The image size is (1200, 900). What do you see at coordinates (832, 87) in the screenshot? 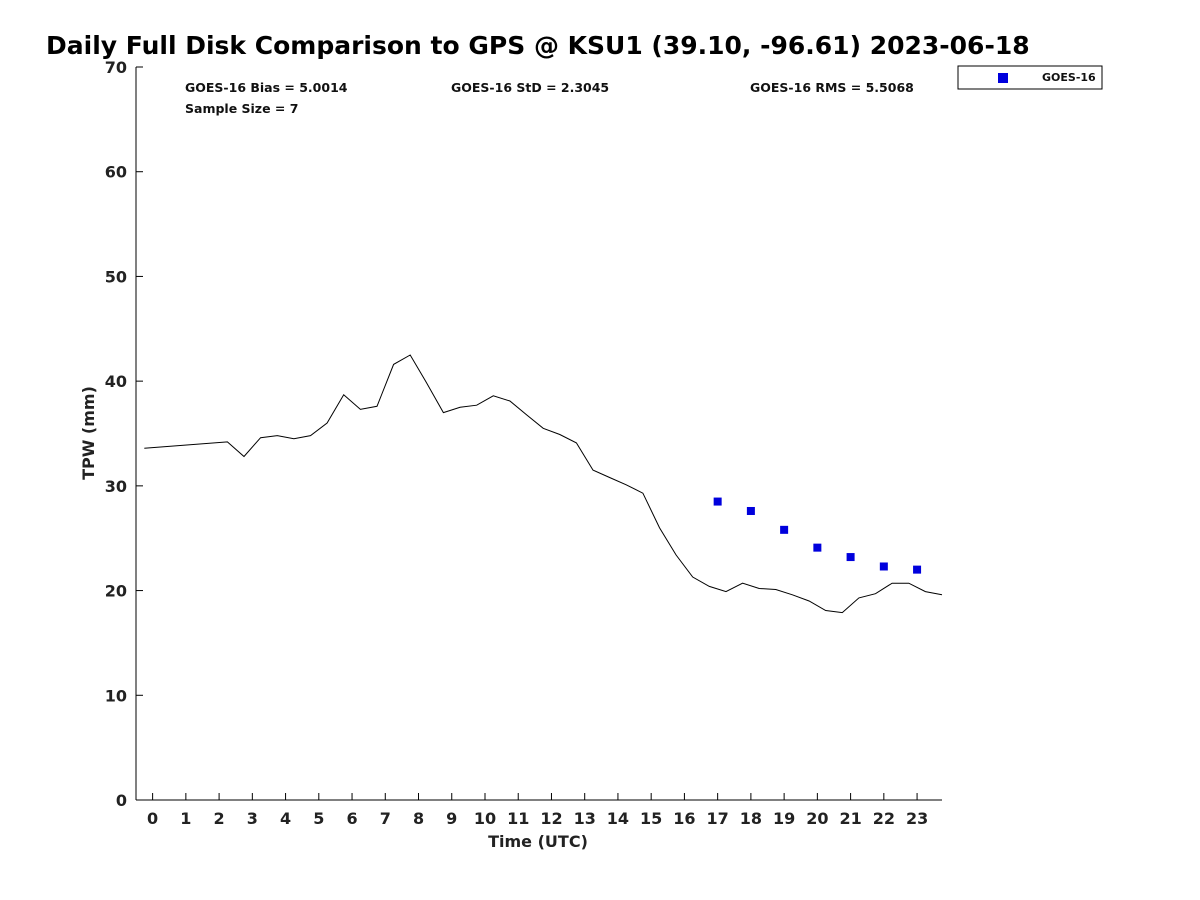
I see `rms-stat: GOES-16 RMS = 5.5068` at bounding box center [832, 87].